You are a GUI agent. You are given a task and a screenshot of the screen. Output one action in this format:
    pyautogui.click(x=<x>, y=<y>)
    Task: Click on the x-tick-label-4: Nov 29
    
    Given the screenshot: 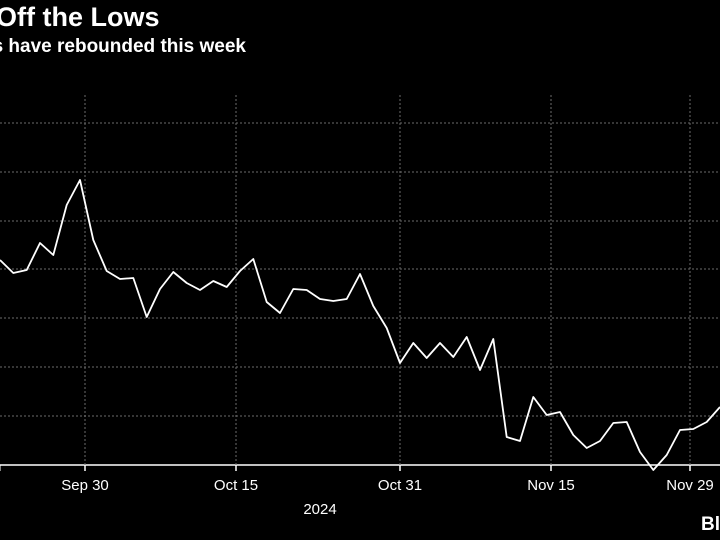 What is the action you would take?
    pyautogui.click(x=690, y=485)
    